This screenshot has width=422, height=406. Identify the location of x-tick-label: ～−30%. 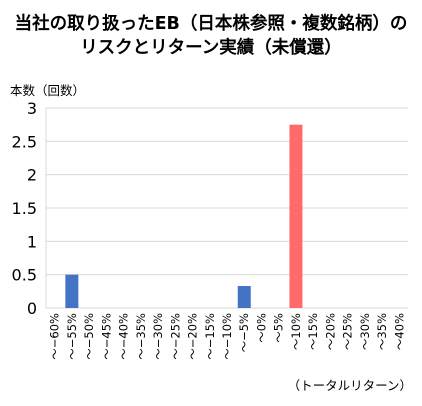
(158, 336).